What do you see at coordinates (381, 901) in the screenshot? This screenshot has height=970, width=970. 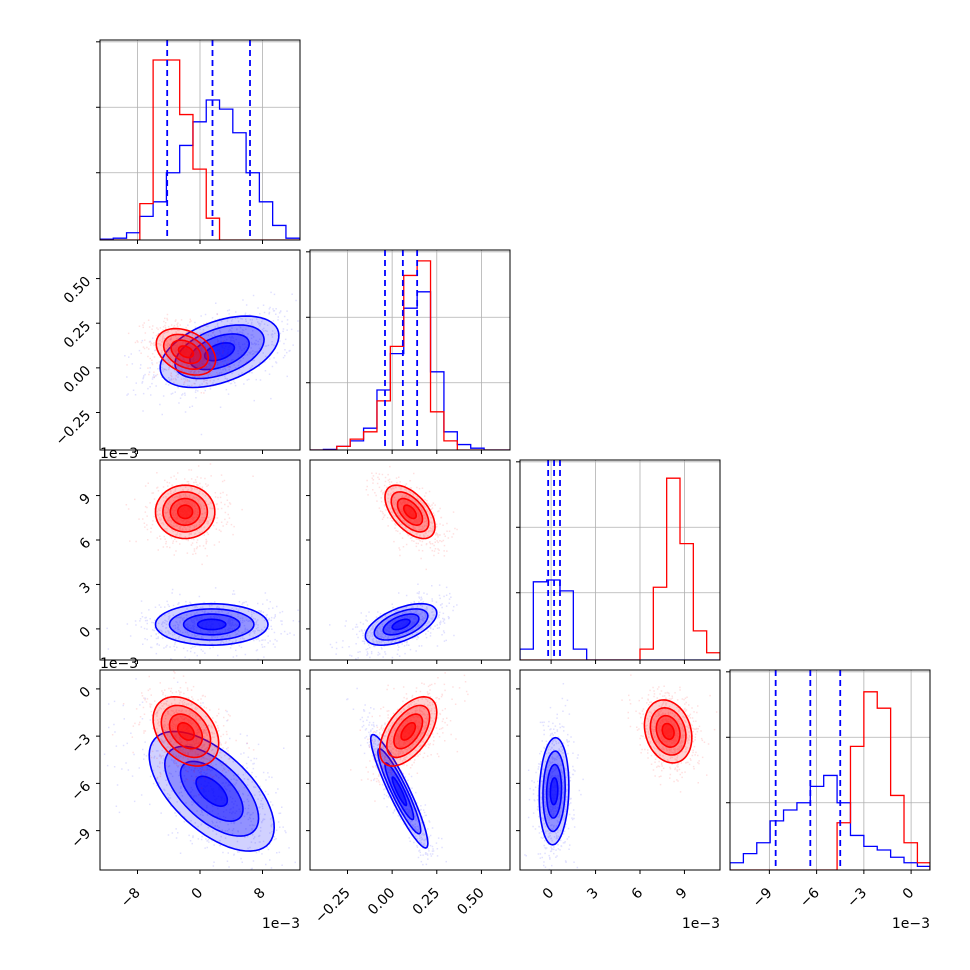 I see `x-tick-label: 0.00` at bounding box center [381, 901].